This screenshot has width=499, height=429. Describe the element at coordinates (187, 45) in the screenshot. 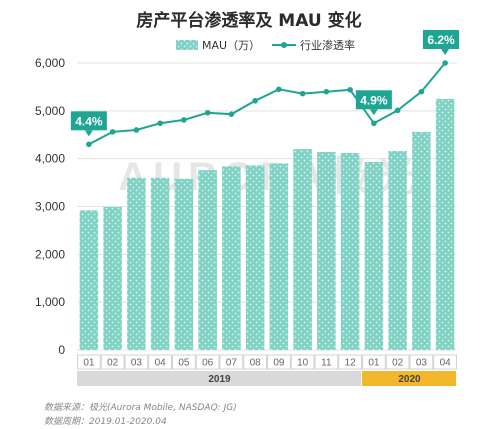

I see `legend-bar-swatch` at that location.